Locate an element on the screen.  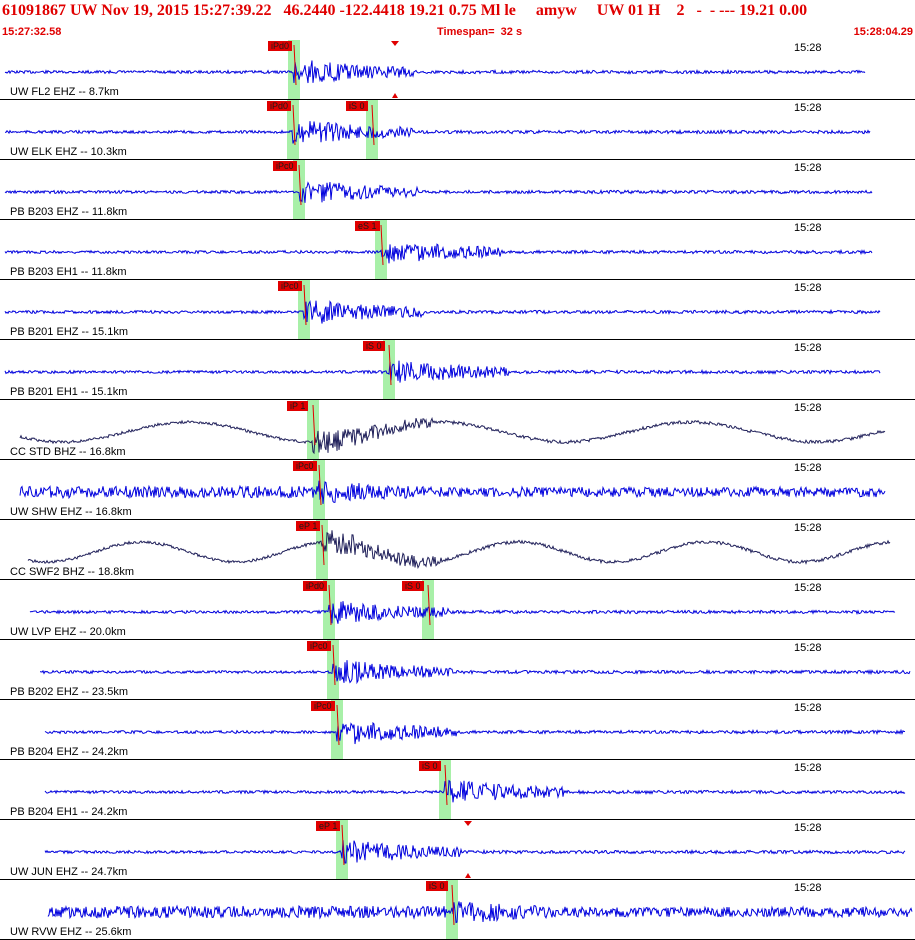
trace-panel: eP 1 15:28 UW JUN EHZ -- 24.7km is located at coordinates (457, 850).